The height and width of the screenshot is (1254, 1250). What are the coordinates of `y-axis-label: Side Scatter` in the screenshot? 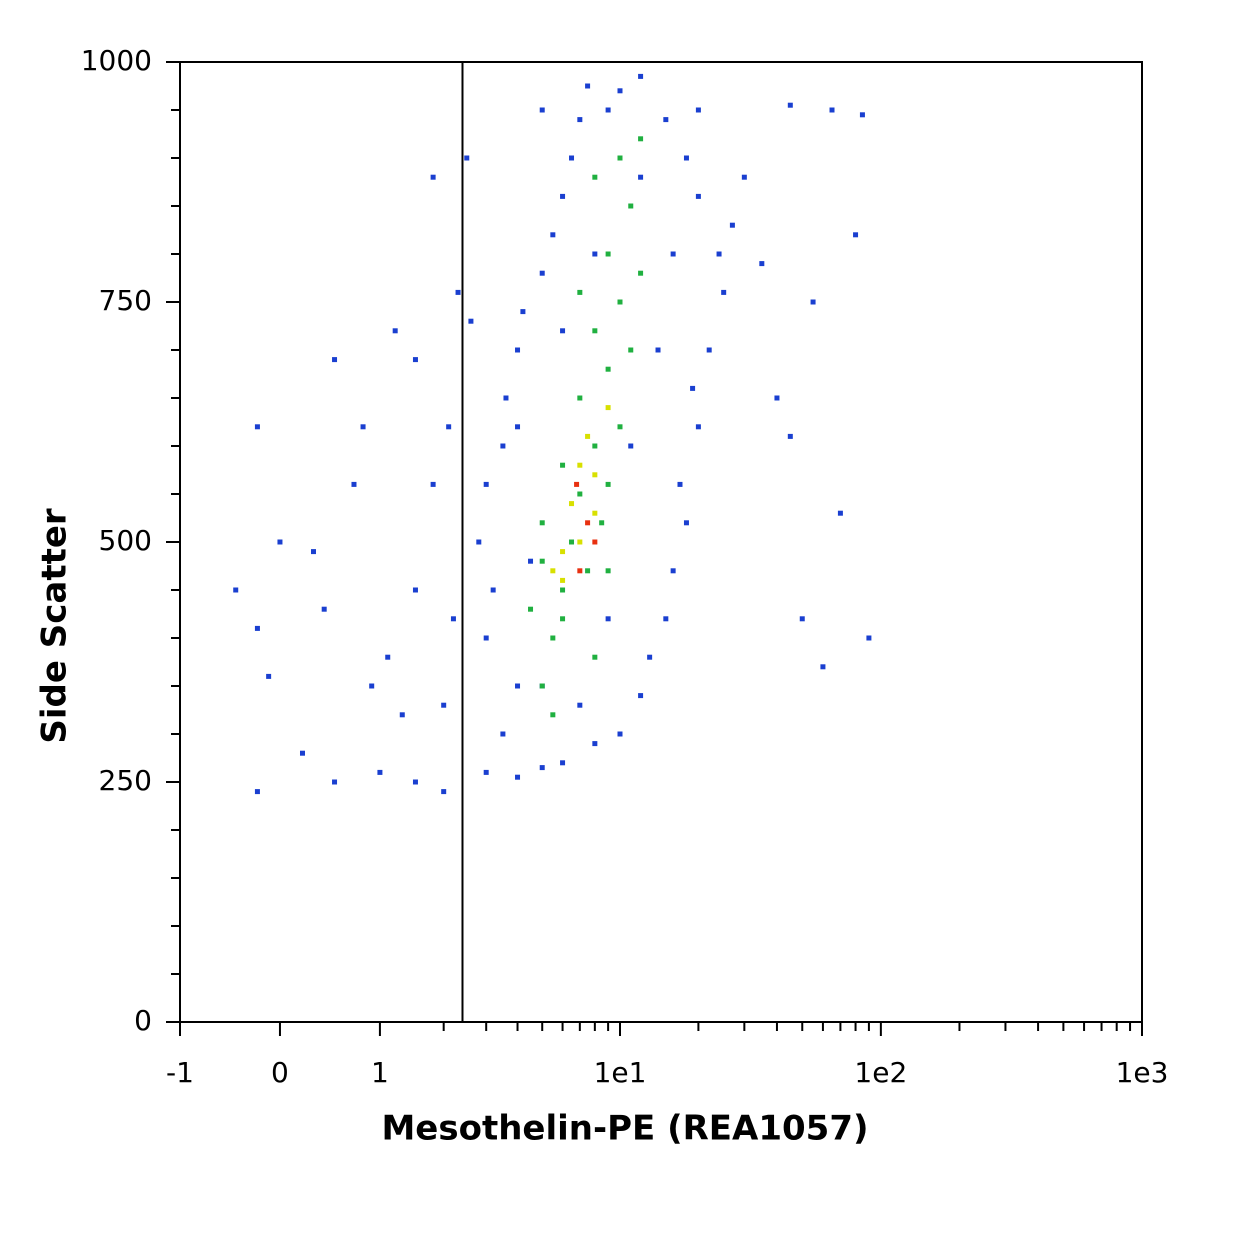 It's located at (55, 626).